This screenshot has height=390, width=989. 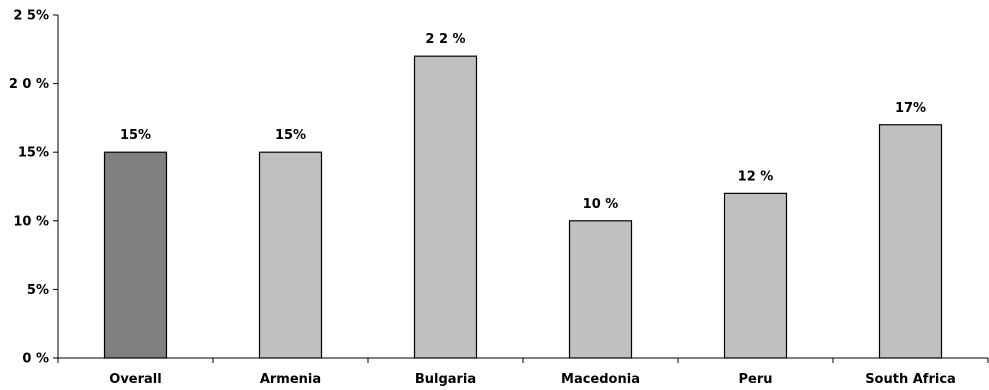 What do you see at coordinates (135, 379) in the screenshot?
I see `x-tick-label: Overall` at bounding box center [135, 379].